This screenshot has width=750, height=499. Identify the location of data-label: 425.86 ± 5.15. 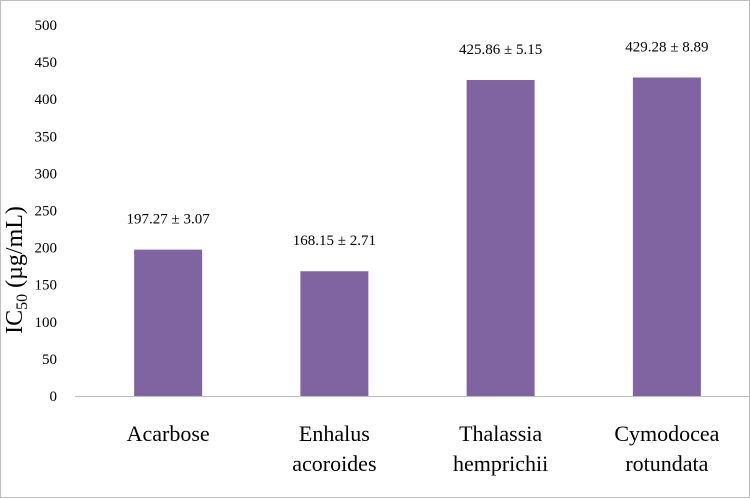
(500, 50).